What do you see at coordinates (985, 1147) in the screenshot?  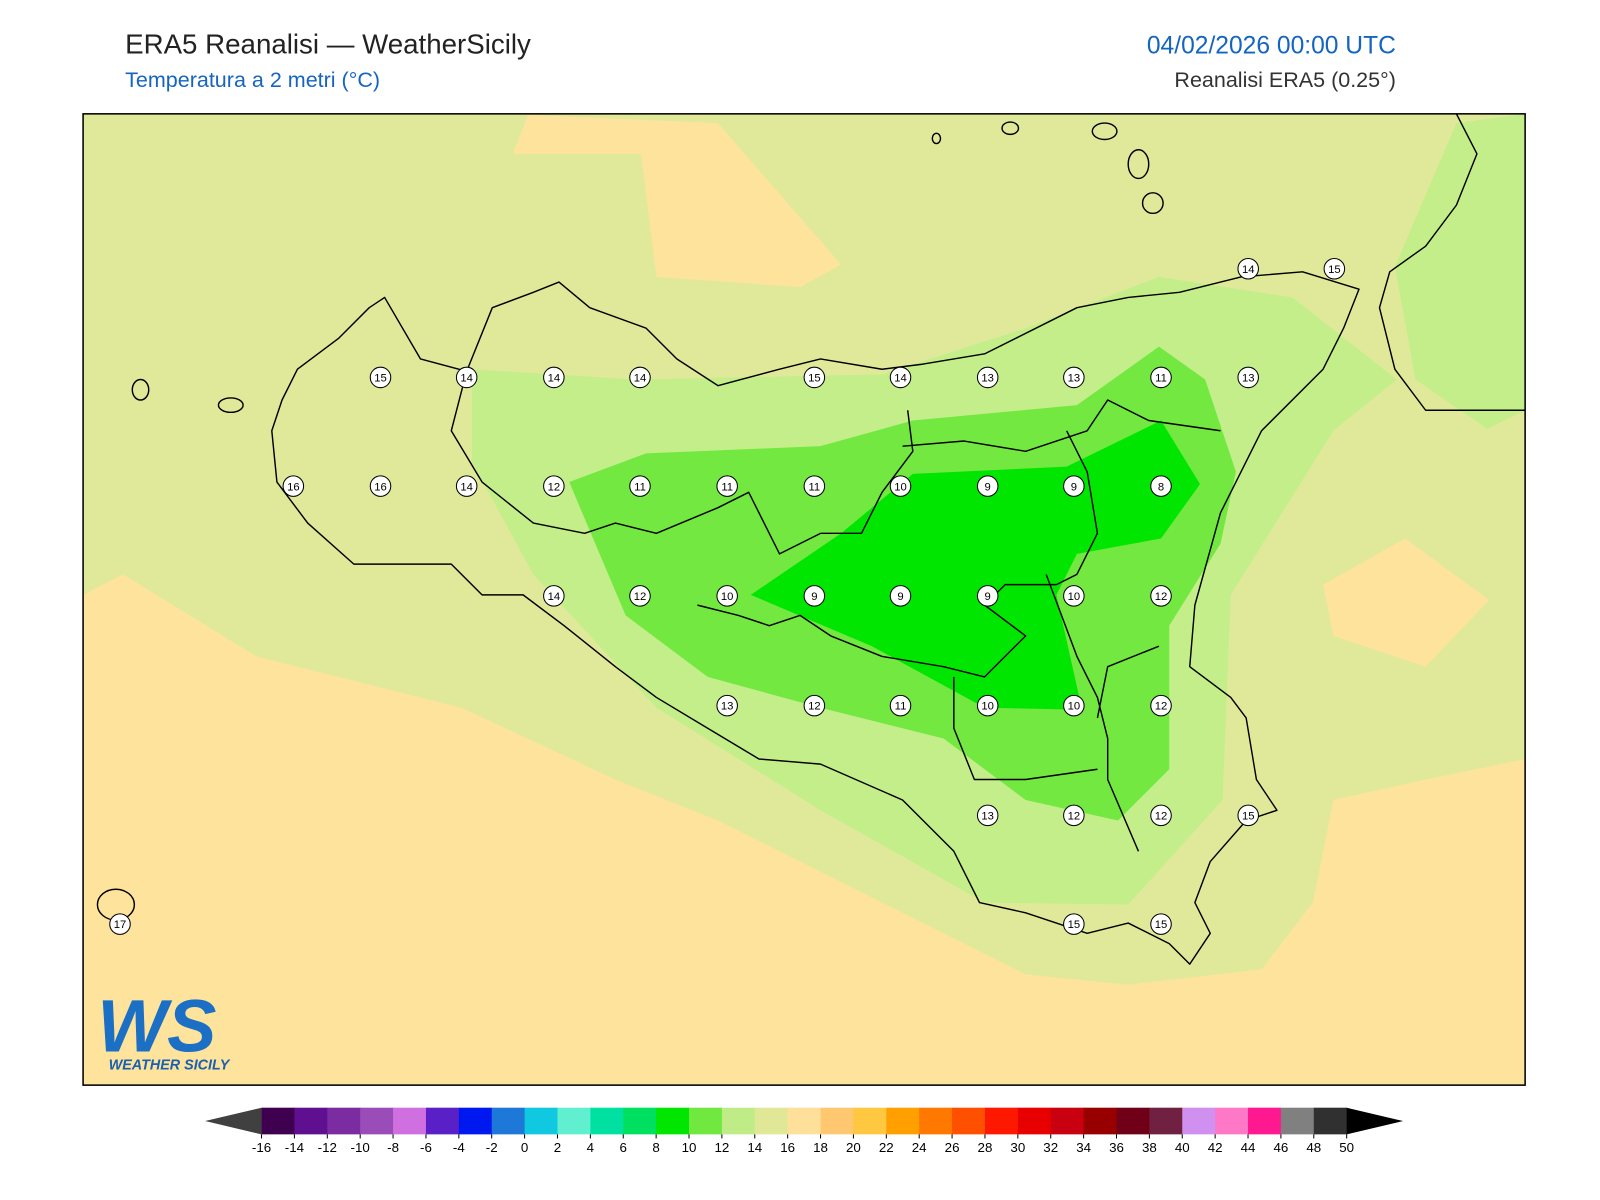 I see `colorbar-tick-label: 28` at bounding box center [985, 1147].